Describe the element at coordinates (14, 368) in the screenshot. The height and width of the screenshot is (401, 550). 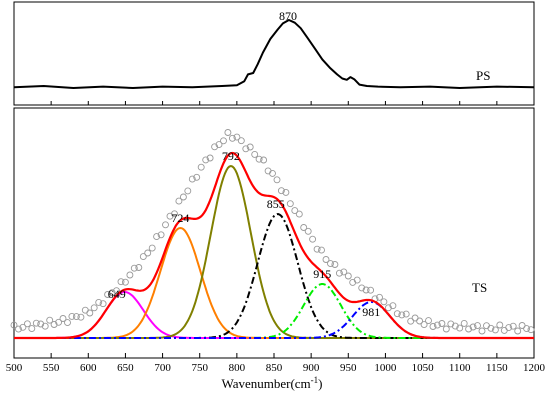
I see `x-tick-label: 500` at that location.